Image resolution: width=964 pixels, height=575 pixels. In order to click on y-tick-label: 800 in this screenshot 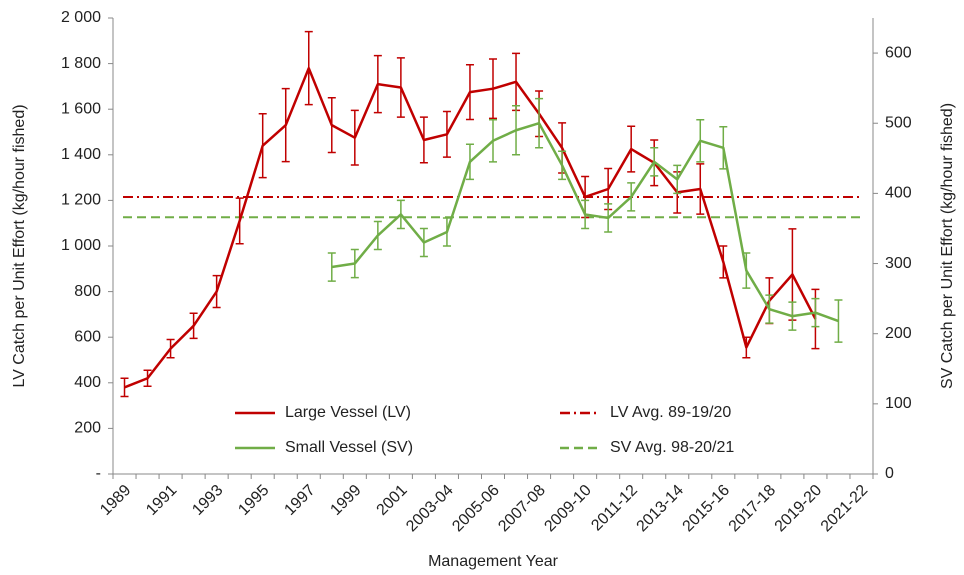, I will do `click(87, 291)`.